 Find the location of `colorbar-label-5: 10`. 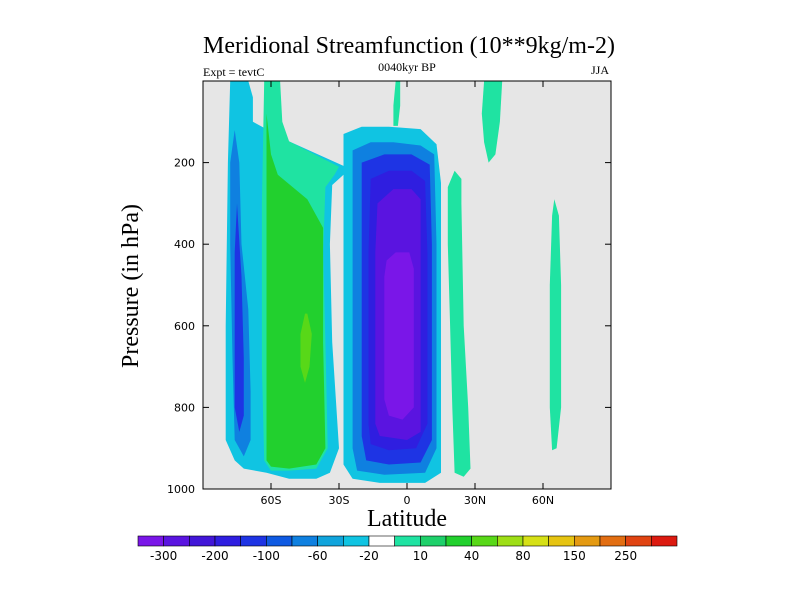

colorbar-label-5: 10 is located at coordinates (420, 556).